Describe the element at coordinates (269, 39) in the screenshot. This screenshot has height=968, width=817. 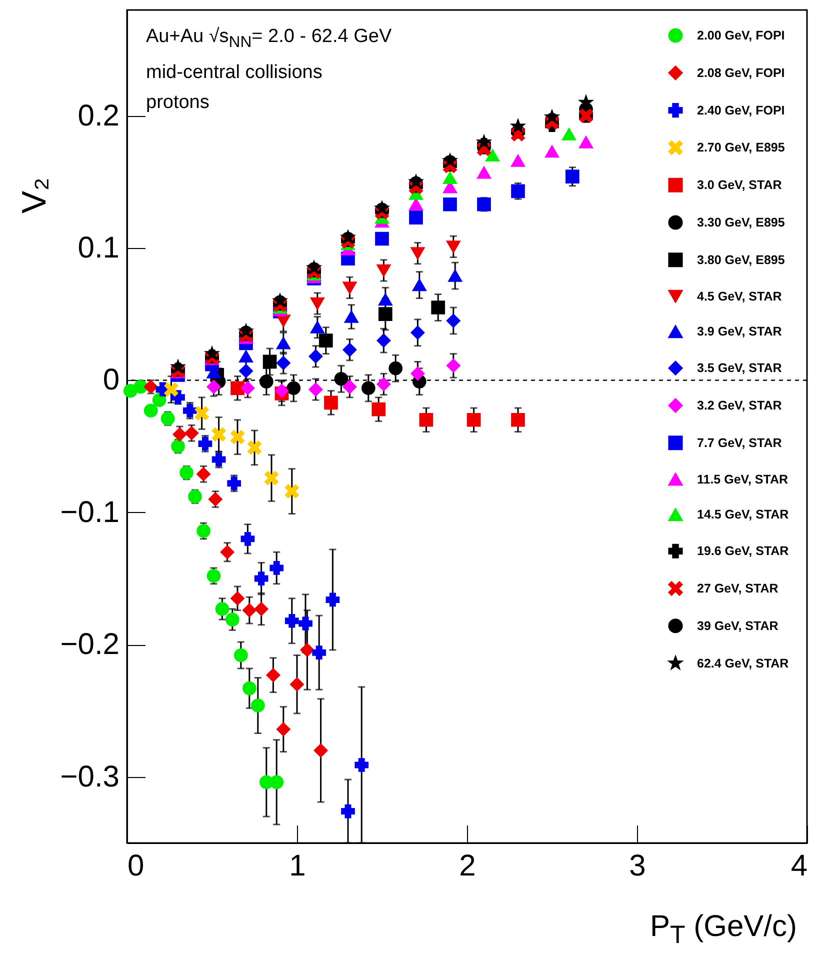
I see `annotation: Au+Au √s$_{NN}$= 2.0 - 62.4 GeV` at that location.